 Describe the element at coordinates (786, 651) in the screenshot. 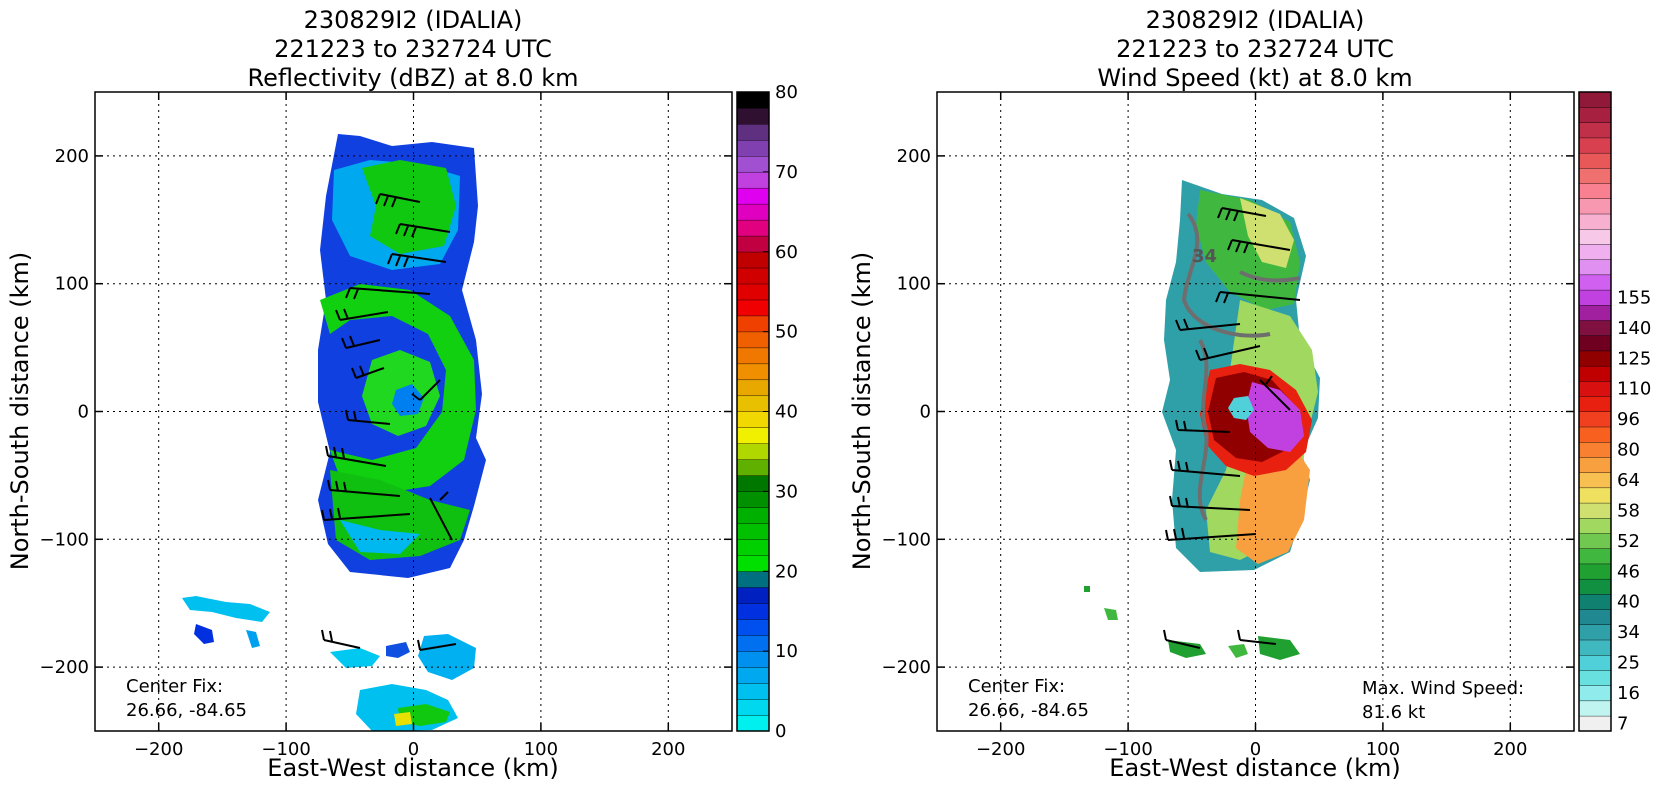

I see `reflectivity-colorbar-tick-label: 10` at that location.